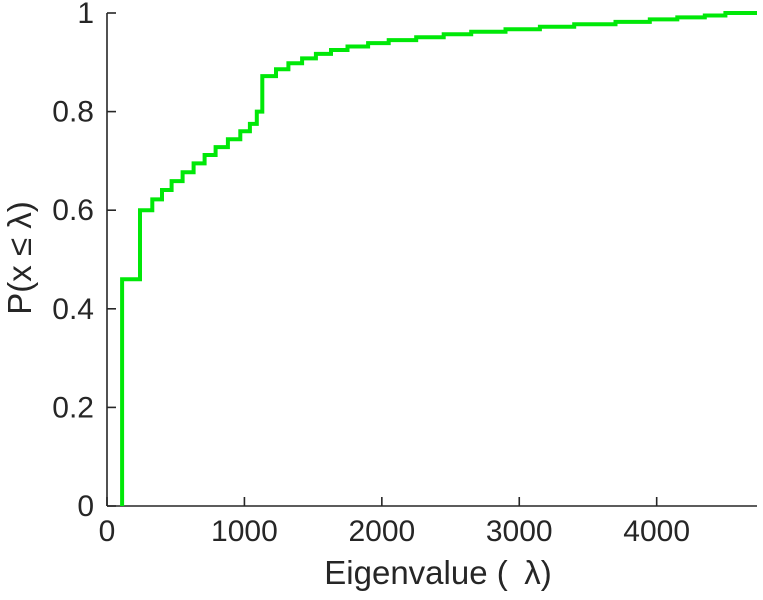 The height and width of the screenshot is (600, 763). I want to click on x-tick-label: 1000, so click(244, 531).